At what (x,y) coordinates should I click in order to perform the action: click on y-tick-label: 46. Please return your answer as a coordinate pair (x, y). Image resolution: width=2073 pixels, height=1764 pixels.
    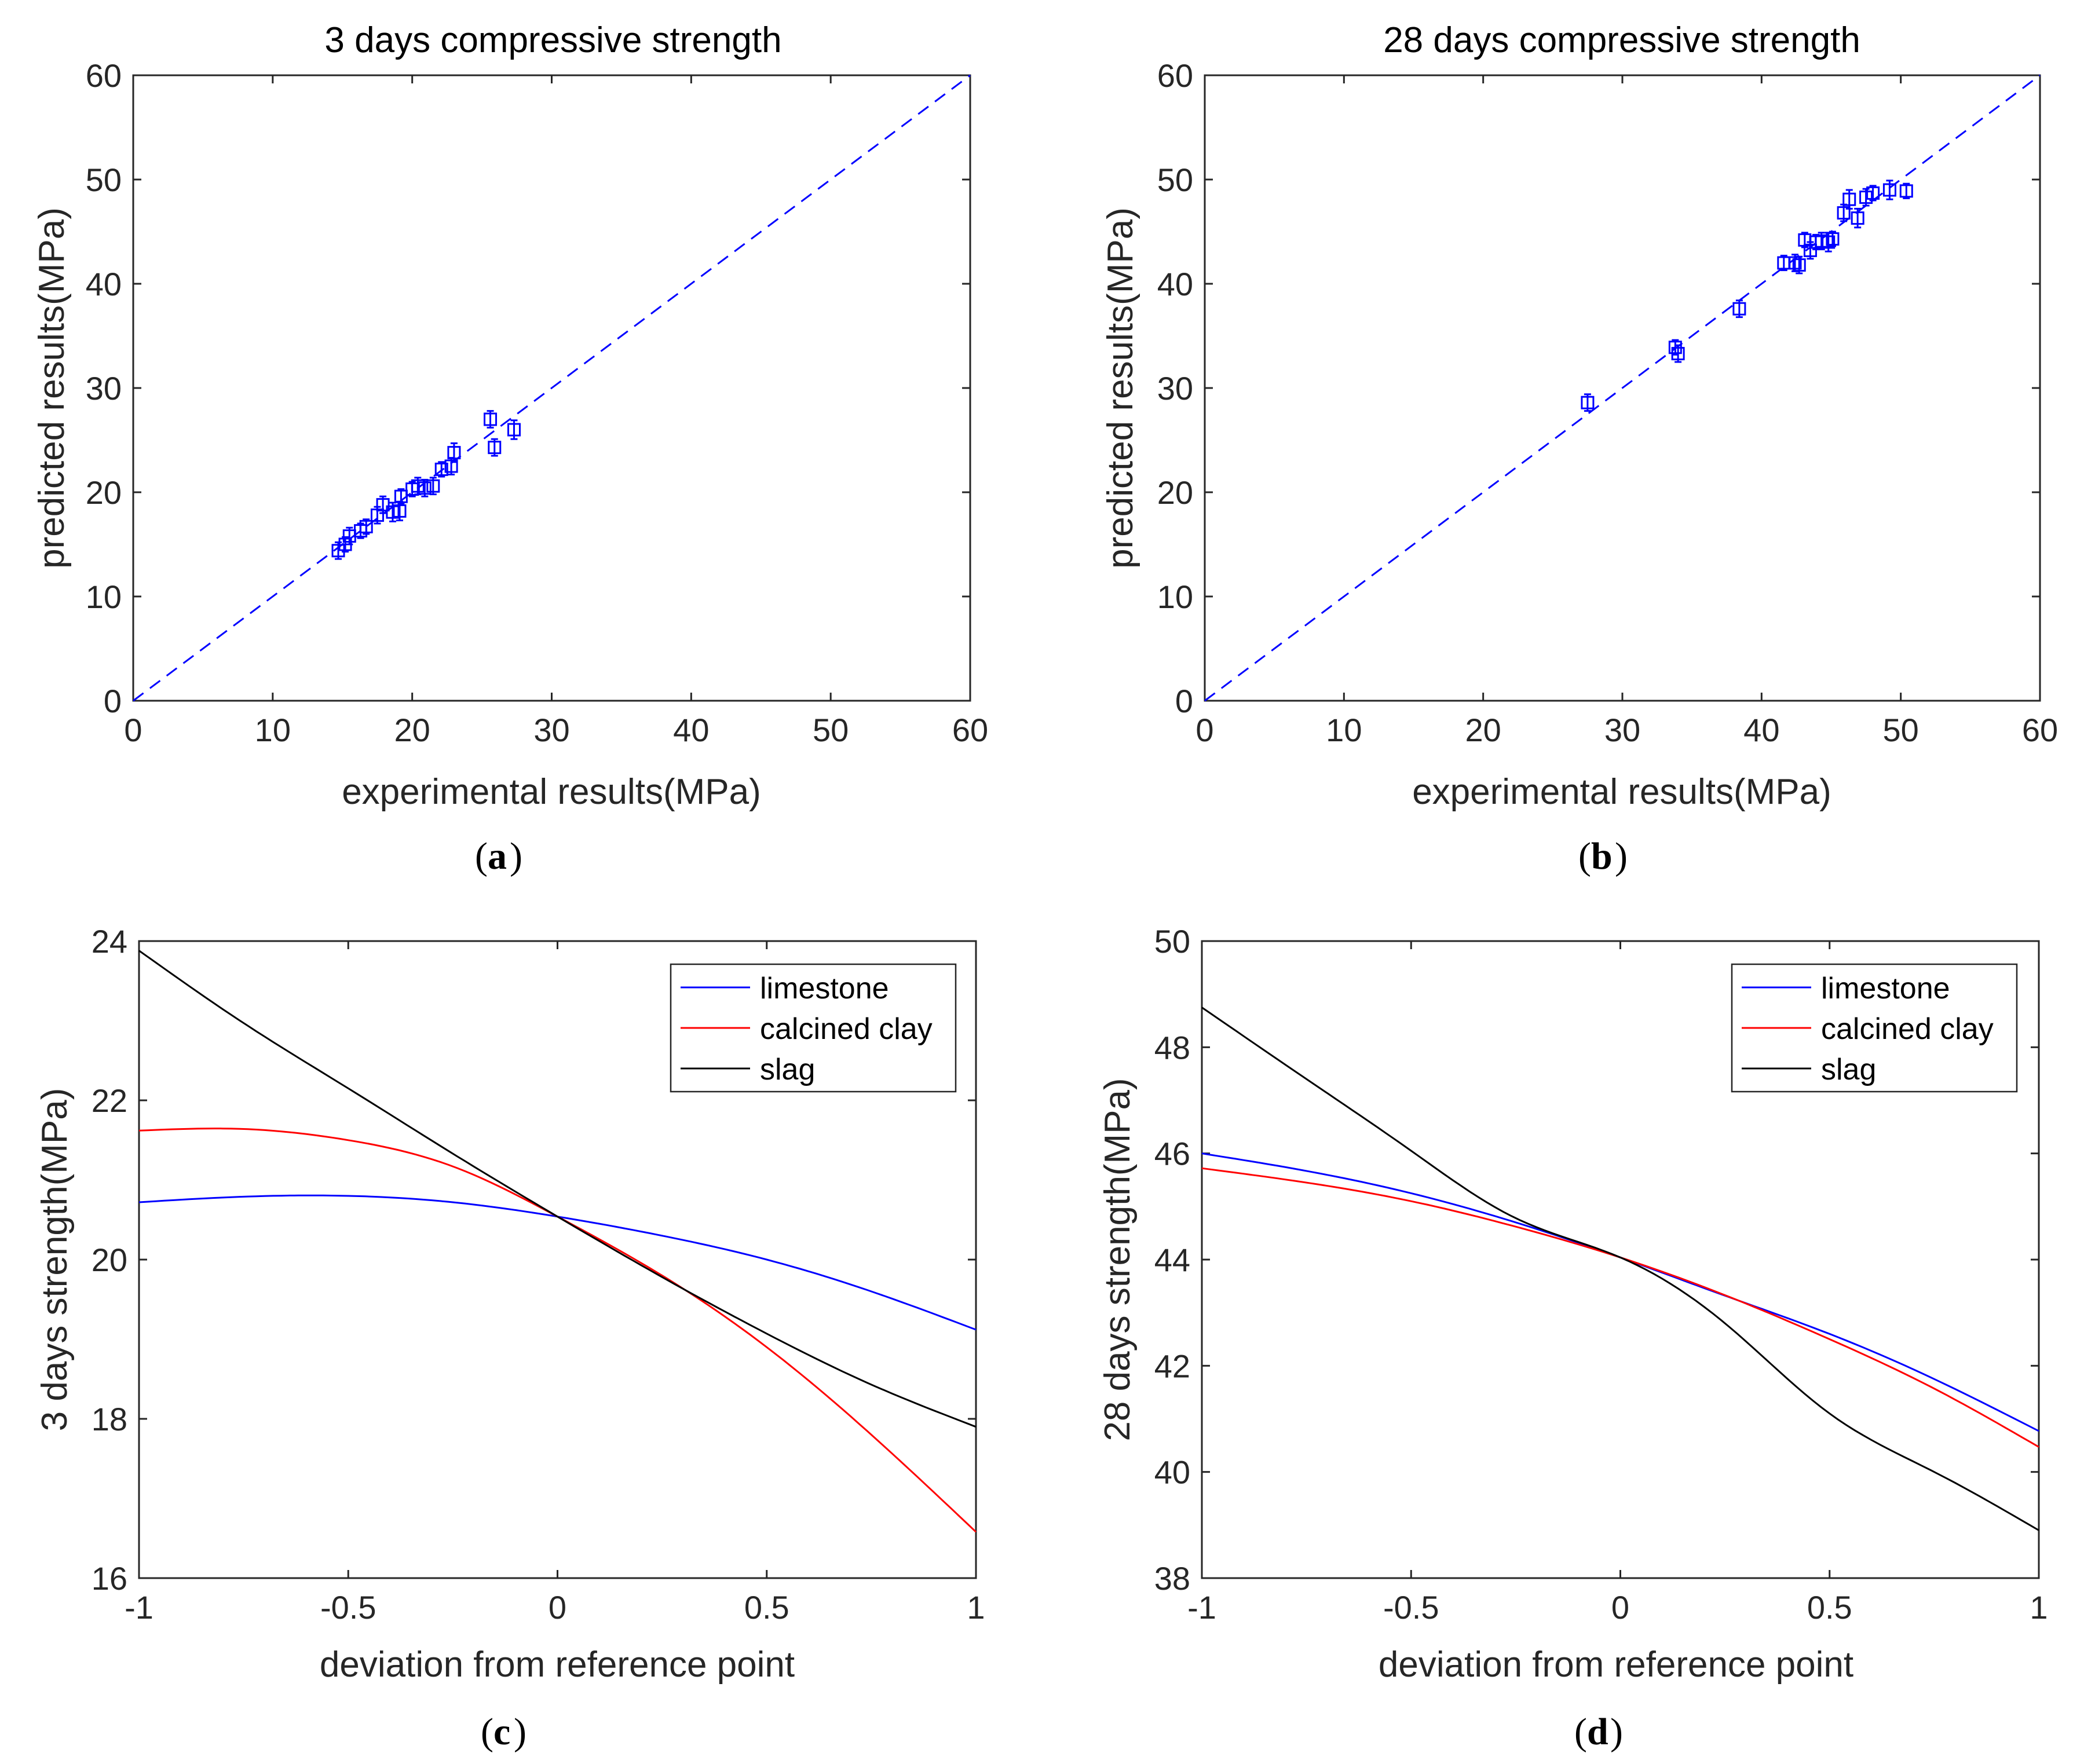
    Looking at the image, I should click on (1172, 1154).